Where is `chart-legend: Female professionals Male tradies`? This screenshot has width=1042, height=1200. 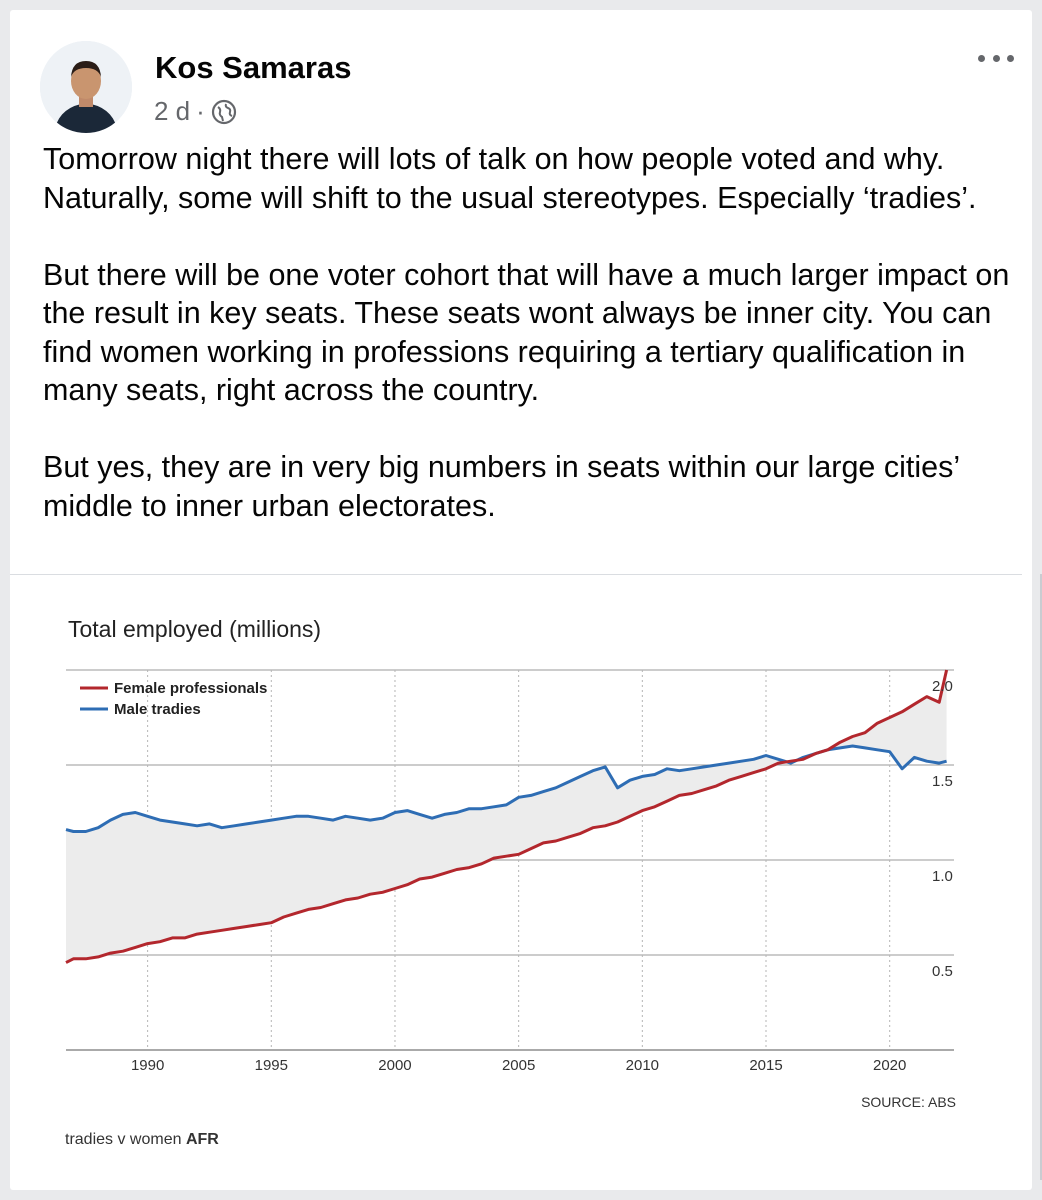
chart-legend: Female professionals Male tradies is located at coordinates (173, 699).